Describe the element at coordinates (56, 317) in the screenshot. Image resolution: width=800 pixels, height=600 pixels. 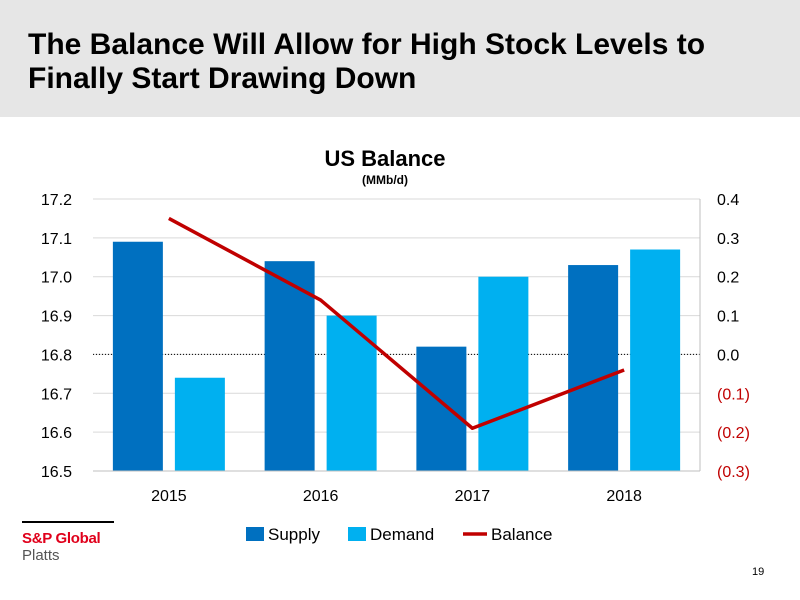
I see `left-axis-tick-label: 16.9` at that location.